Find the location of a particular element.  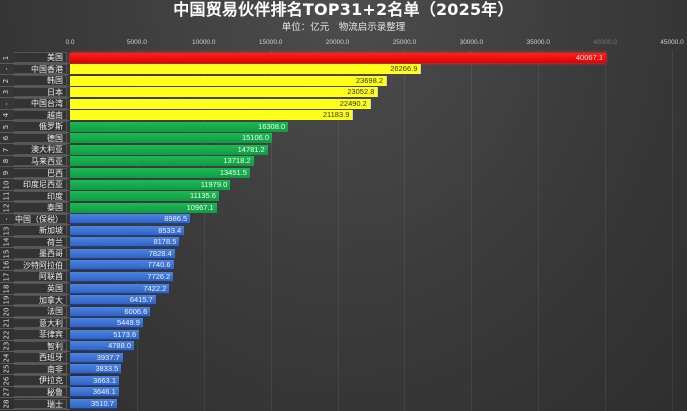

rank-number: 10 is located at coordinates (6, 185).